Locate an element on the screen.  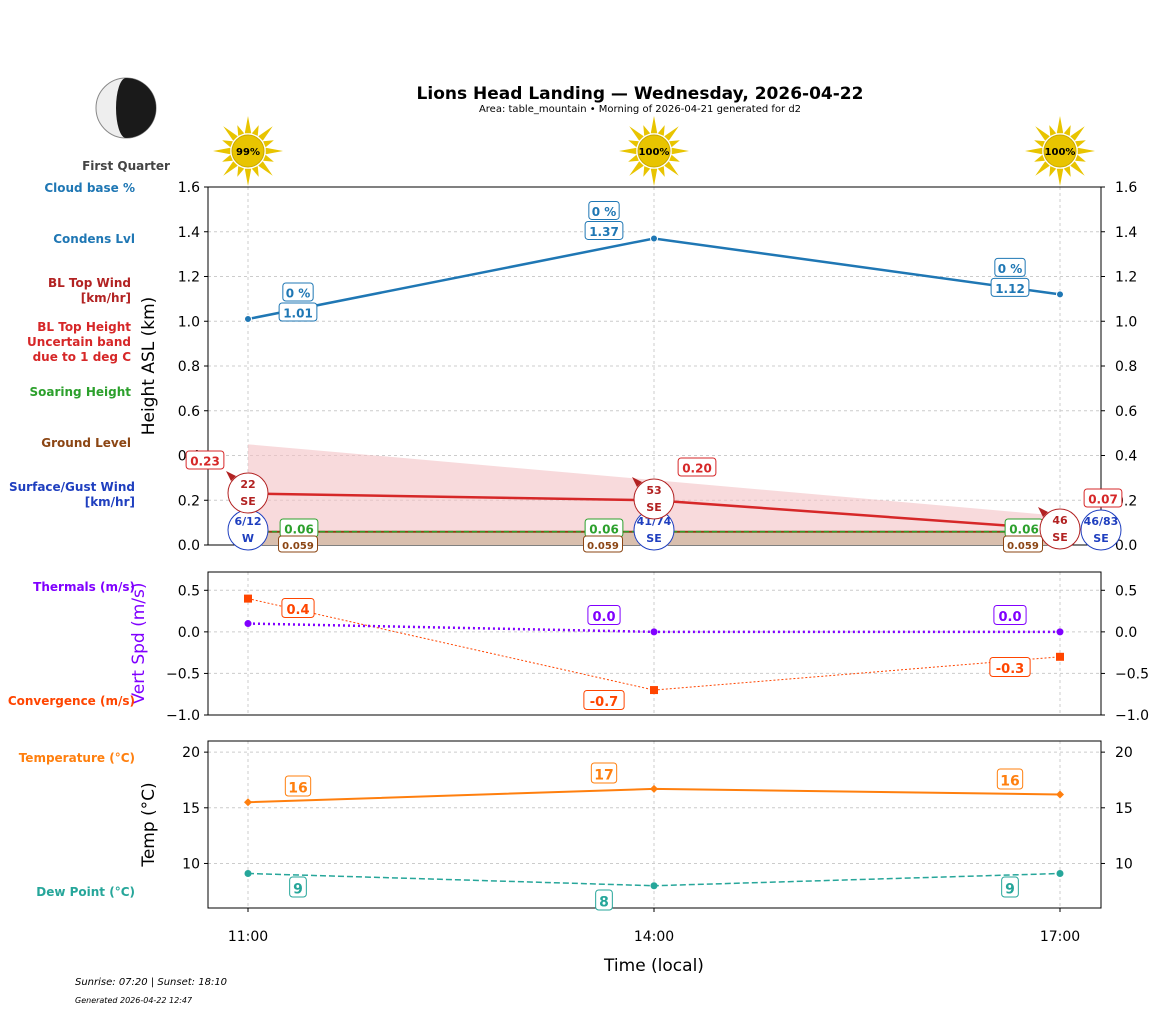
legend-label-ground: Ground Level is located at coordinates (86, 443).